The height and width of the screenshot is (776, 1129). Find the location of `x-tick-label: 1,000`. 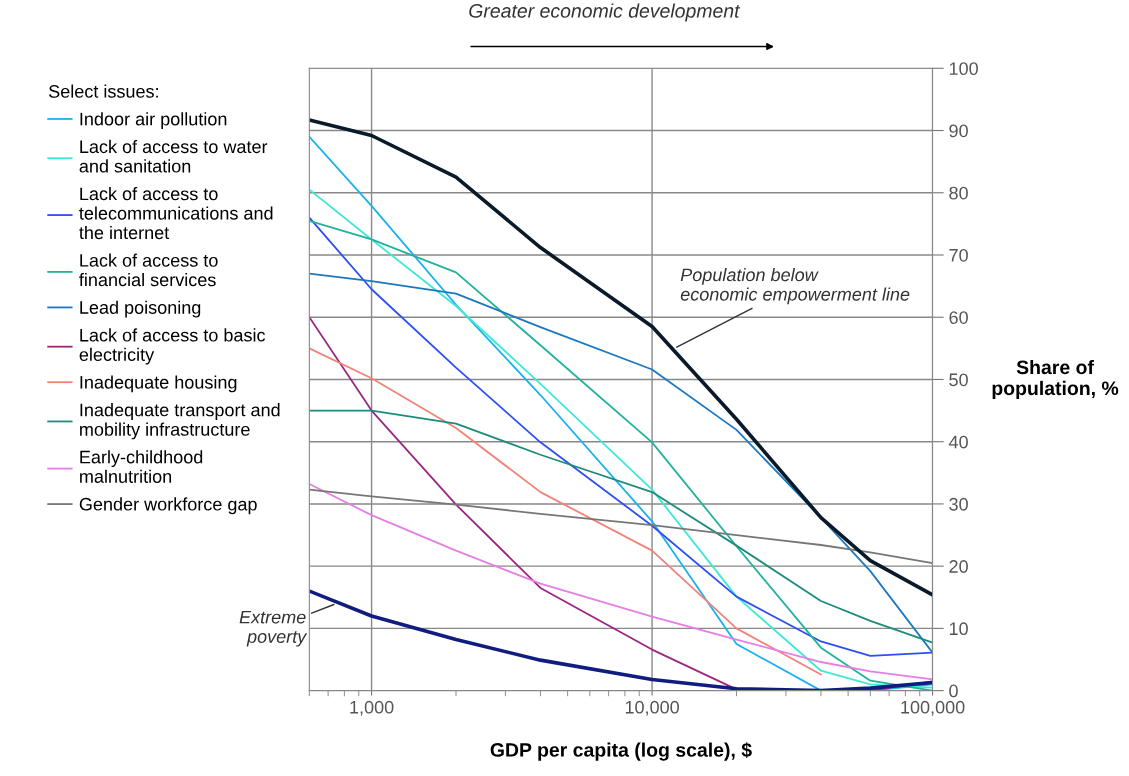

x-tick-label: 1,000 is located at coordinates (372, 708).